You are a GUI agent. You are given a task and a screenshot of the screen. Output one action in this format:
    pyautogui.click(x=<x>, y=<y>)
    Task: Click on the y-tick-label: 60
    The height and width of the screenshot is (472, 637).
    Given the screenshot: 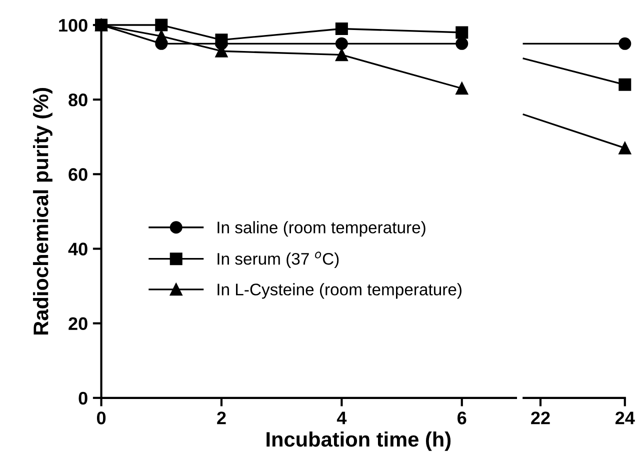 What is the action you would take?
    pyautogui.click(x=78, y=174)
    